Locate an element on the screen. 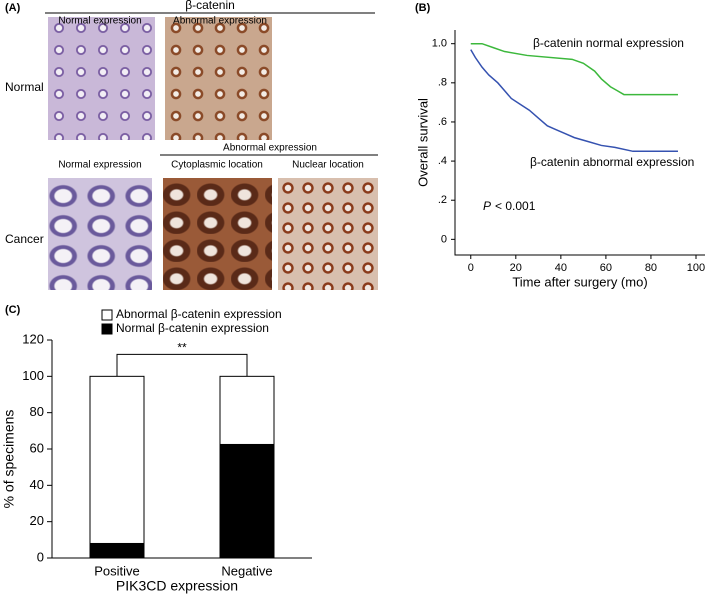 The width and height of the screenshot is (709, 597). panel-label: (C) is located at coordinates (13, 310).